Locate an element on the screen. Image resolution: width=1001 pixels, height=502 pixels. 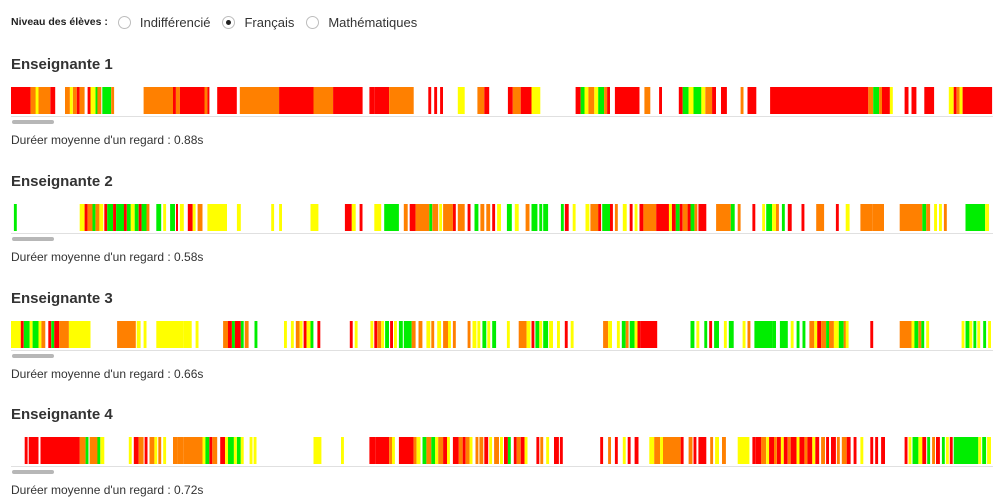
average-gaze-duration: Duréer moyenne d'un regard : 0.88s is located at coordinates (107, 140).